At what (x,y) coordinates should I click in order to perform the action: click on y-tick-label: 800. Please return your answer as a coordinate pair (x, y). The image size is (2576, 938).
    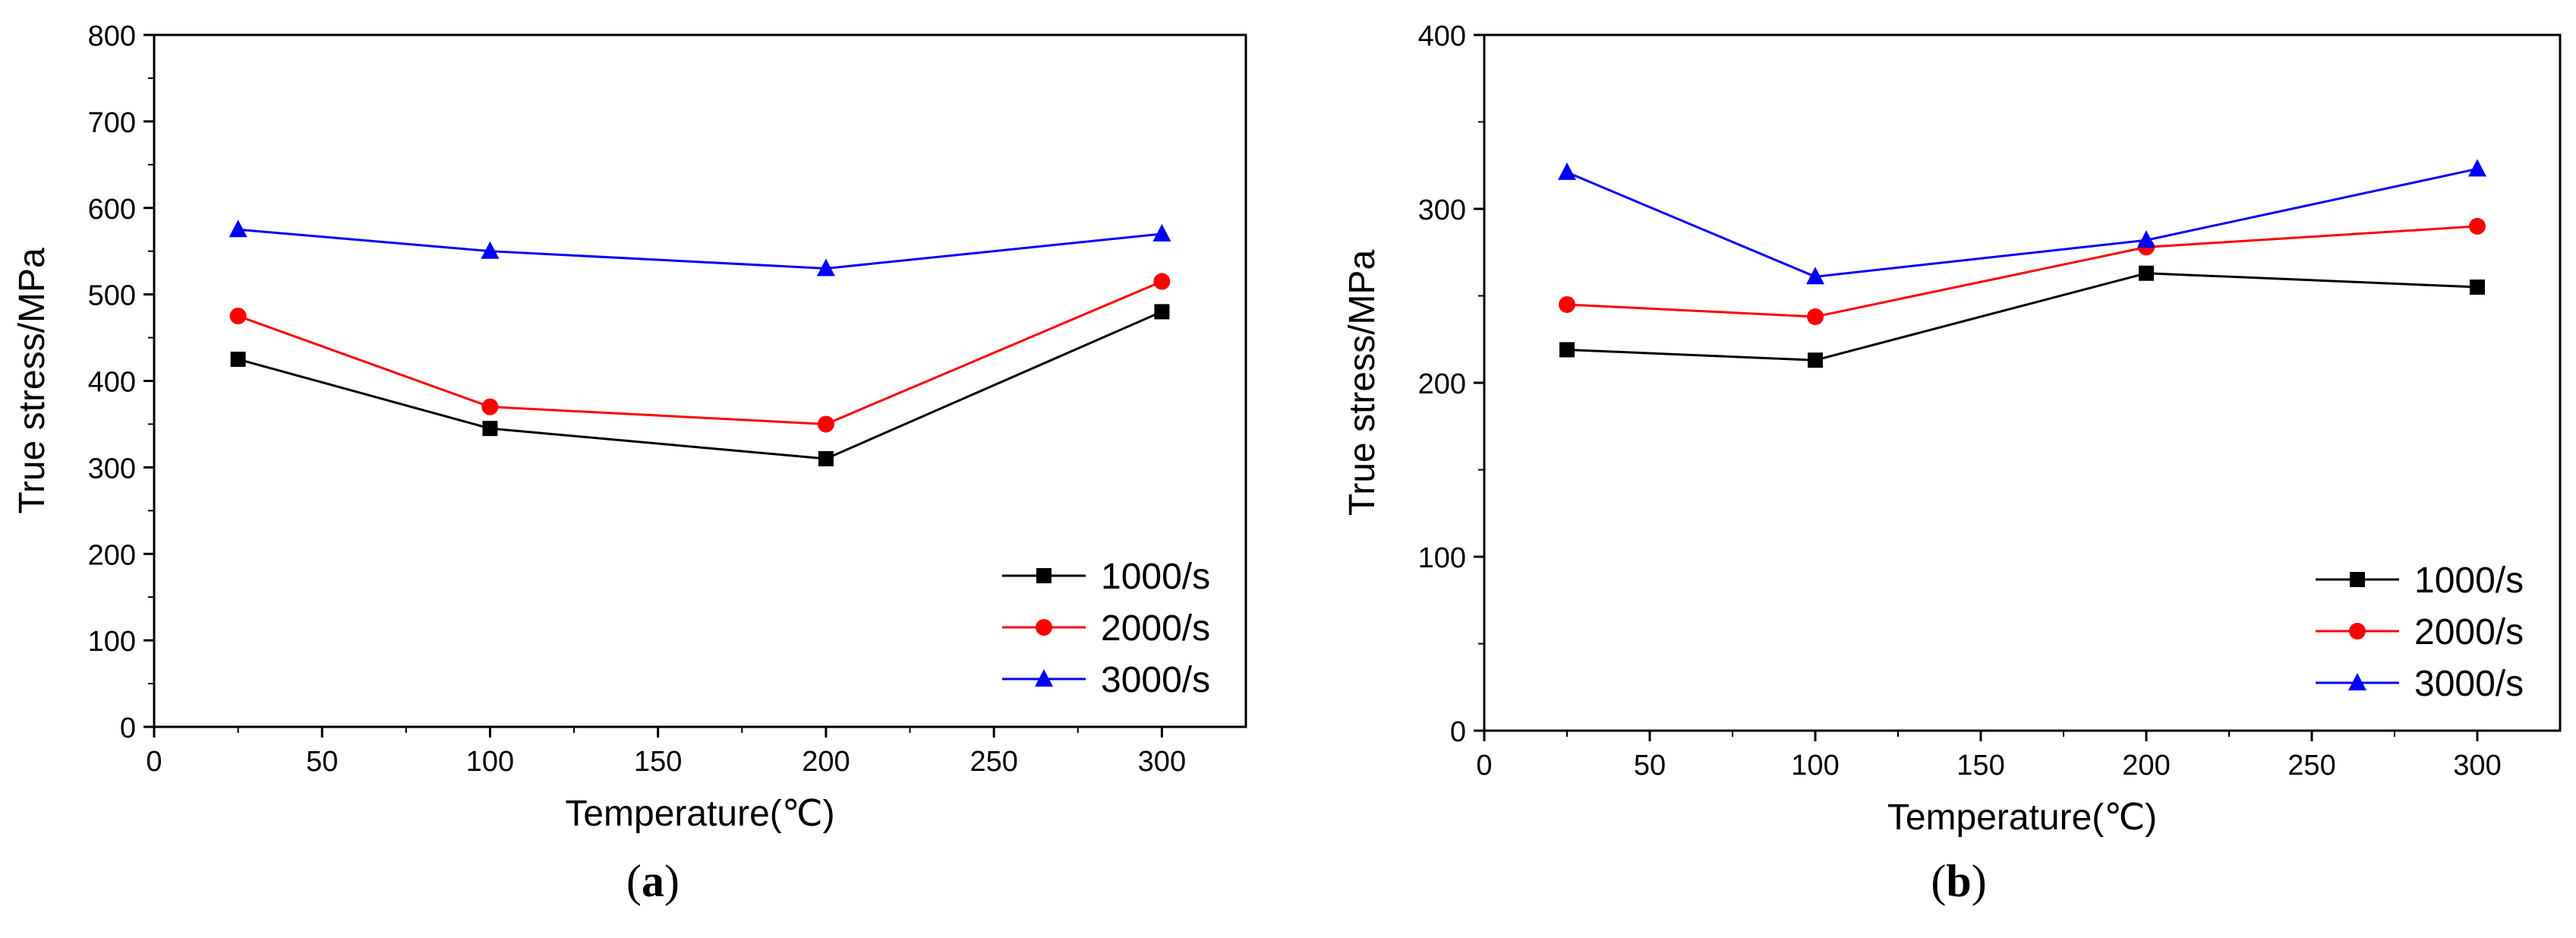
    Looking at the image, I should click on (112, 36).